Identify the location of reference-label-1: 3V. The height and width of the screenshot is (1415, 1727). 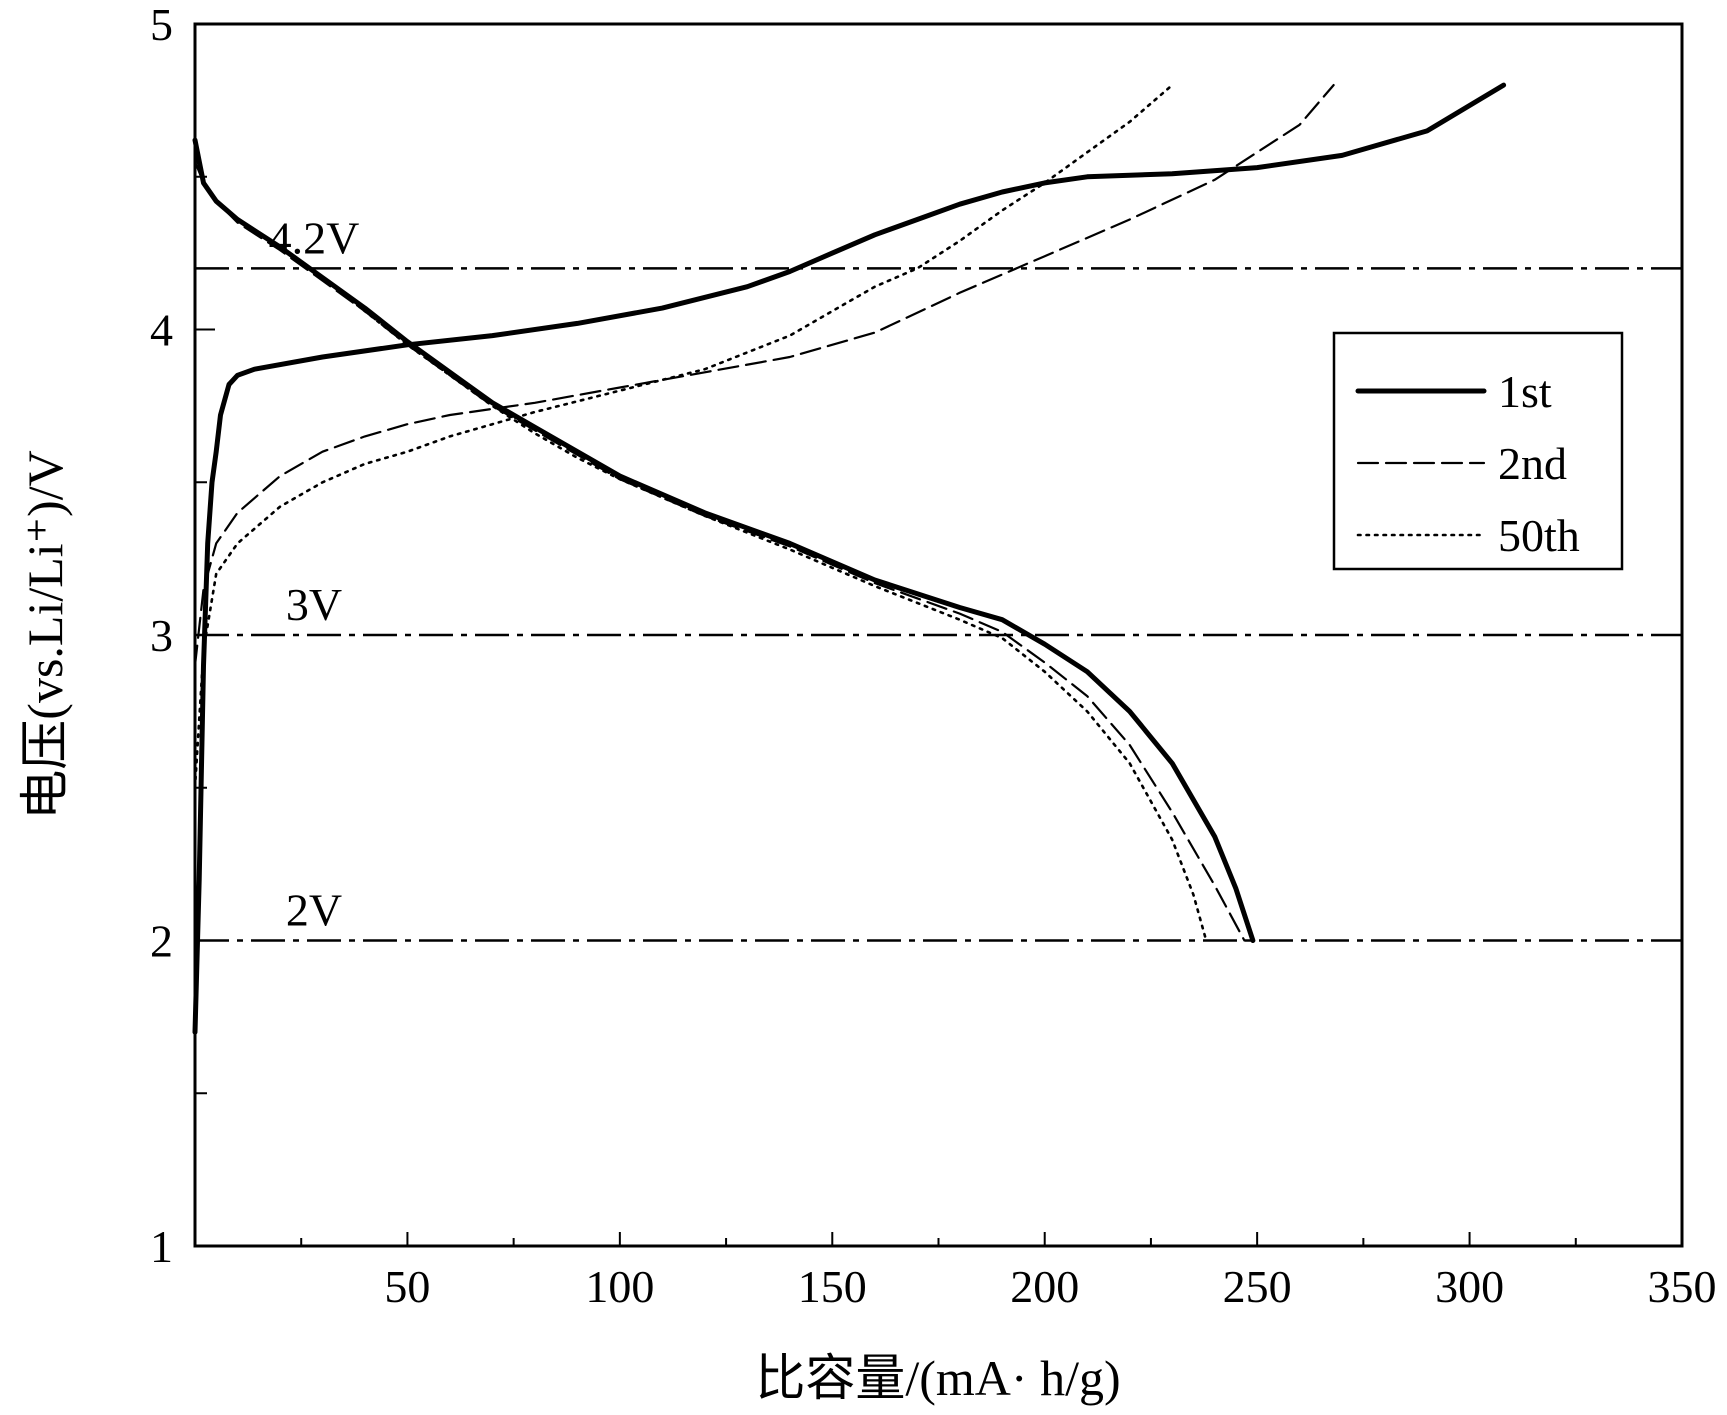
(314, 604).